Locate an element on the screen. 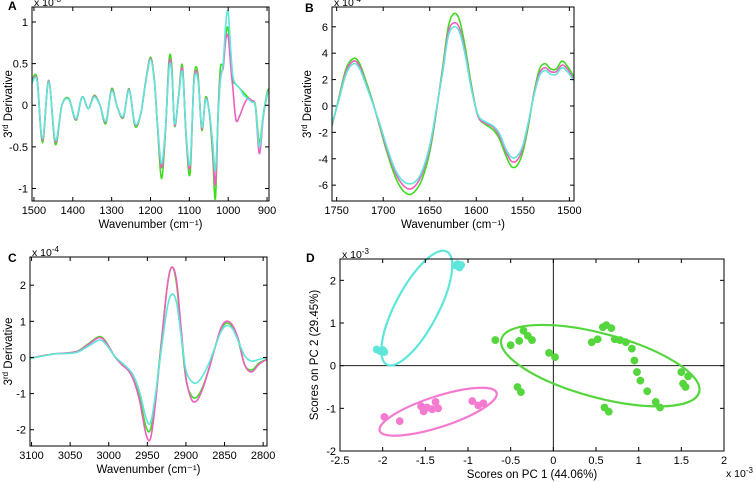 The image size is (756, 482). x-tick-label-c: 2900 is located at coordinates (186, 456).